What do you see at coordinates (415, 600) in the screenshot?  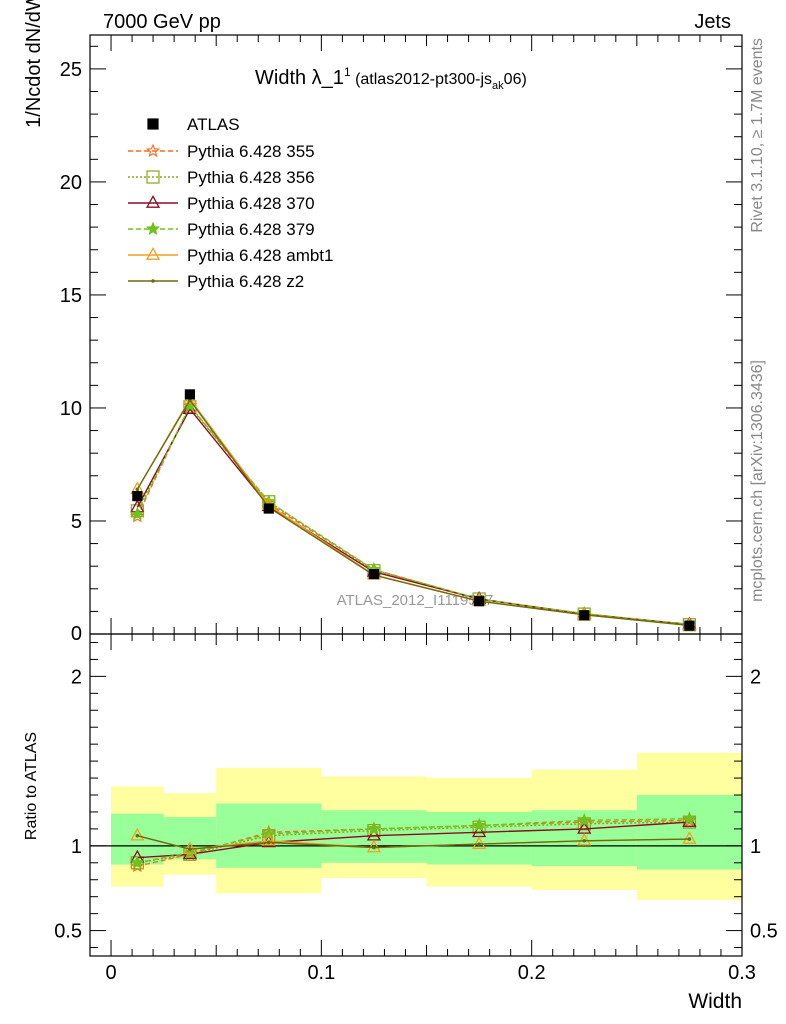 I see `analysis-watermark: ATLAS_2012_I1119557` at bounding box center [415, 600].